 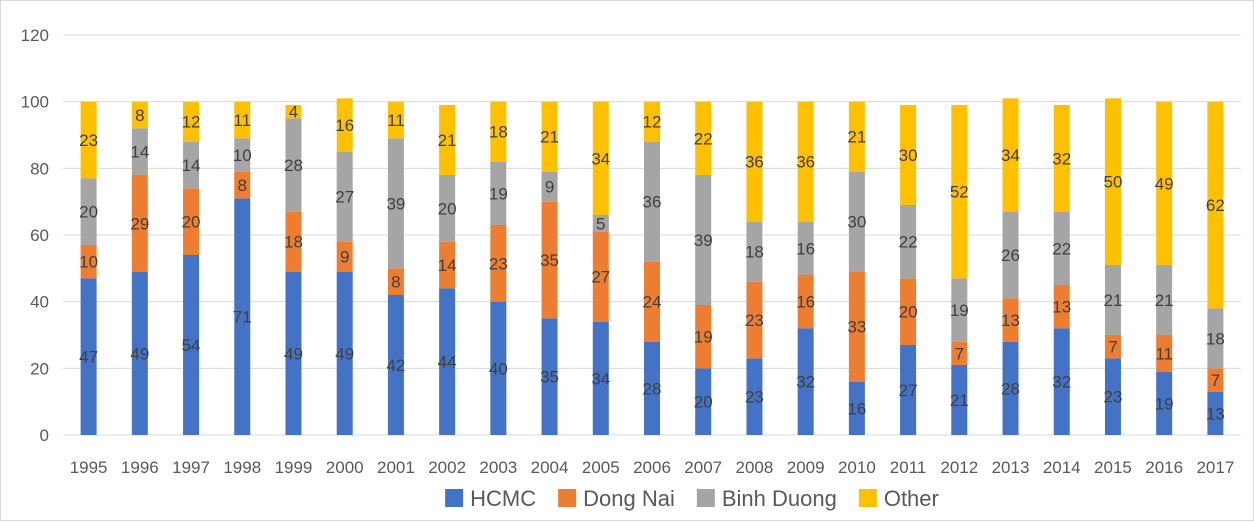 I want to click on x-tick-label: 2013, so click(x=1011, y=467).